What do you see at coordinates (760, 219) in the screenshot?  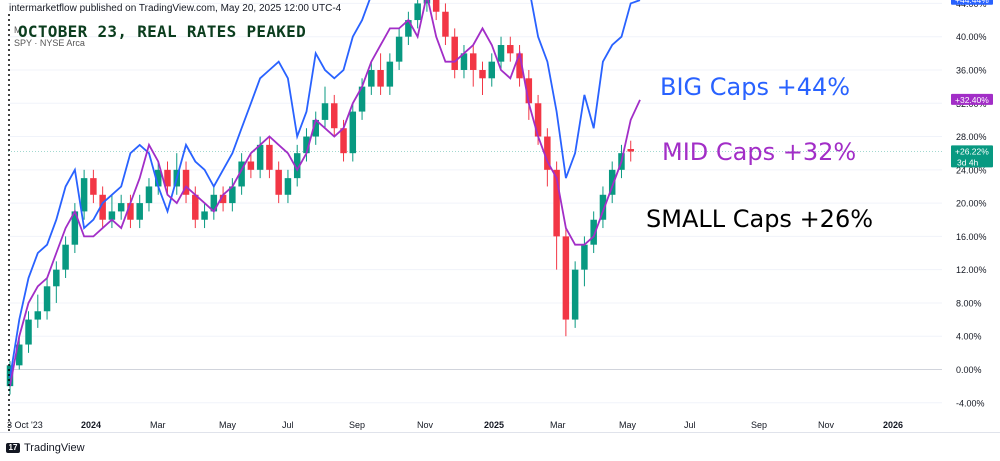 I see `small-caps-annotation: SMALL Caps +26%` at bounding box center [760, 219].